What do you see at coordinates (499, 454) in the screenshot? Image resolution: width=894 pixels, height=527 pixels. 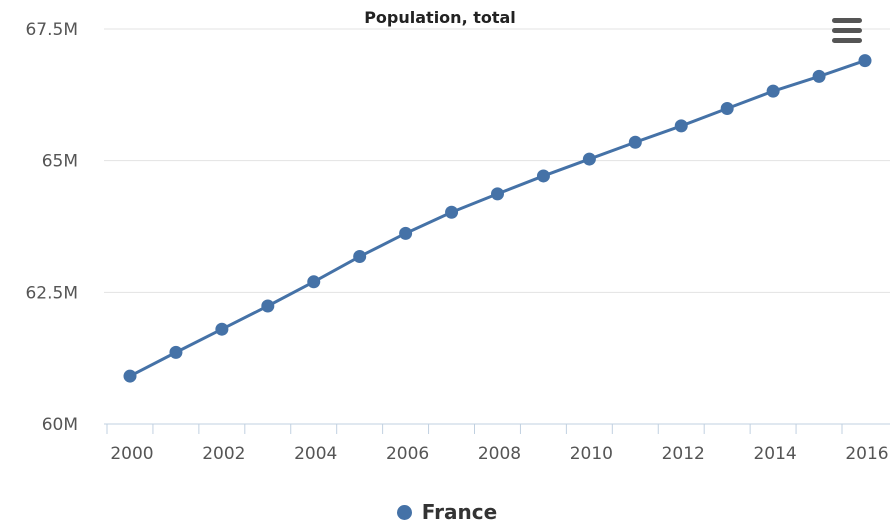 I see `x-tick-label: 2008` at bounding box center [499, 454].